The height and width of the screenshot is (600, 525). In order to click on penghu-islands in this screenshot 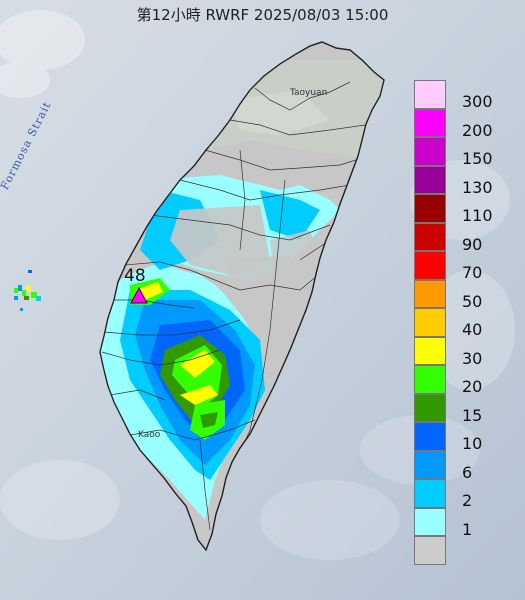, I will do `click(27, 290)`.